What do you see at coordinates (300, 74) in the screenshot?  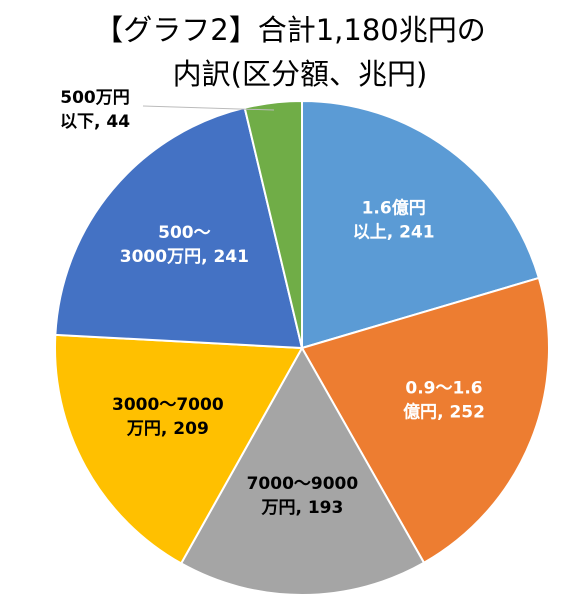 I see `chart-title: 内訳(区分額、兆円)` at bounding box center [300, 74].